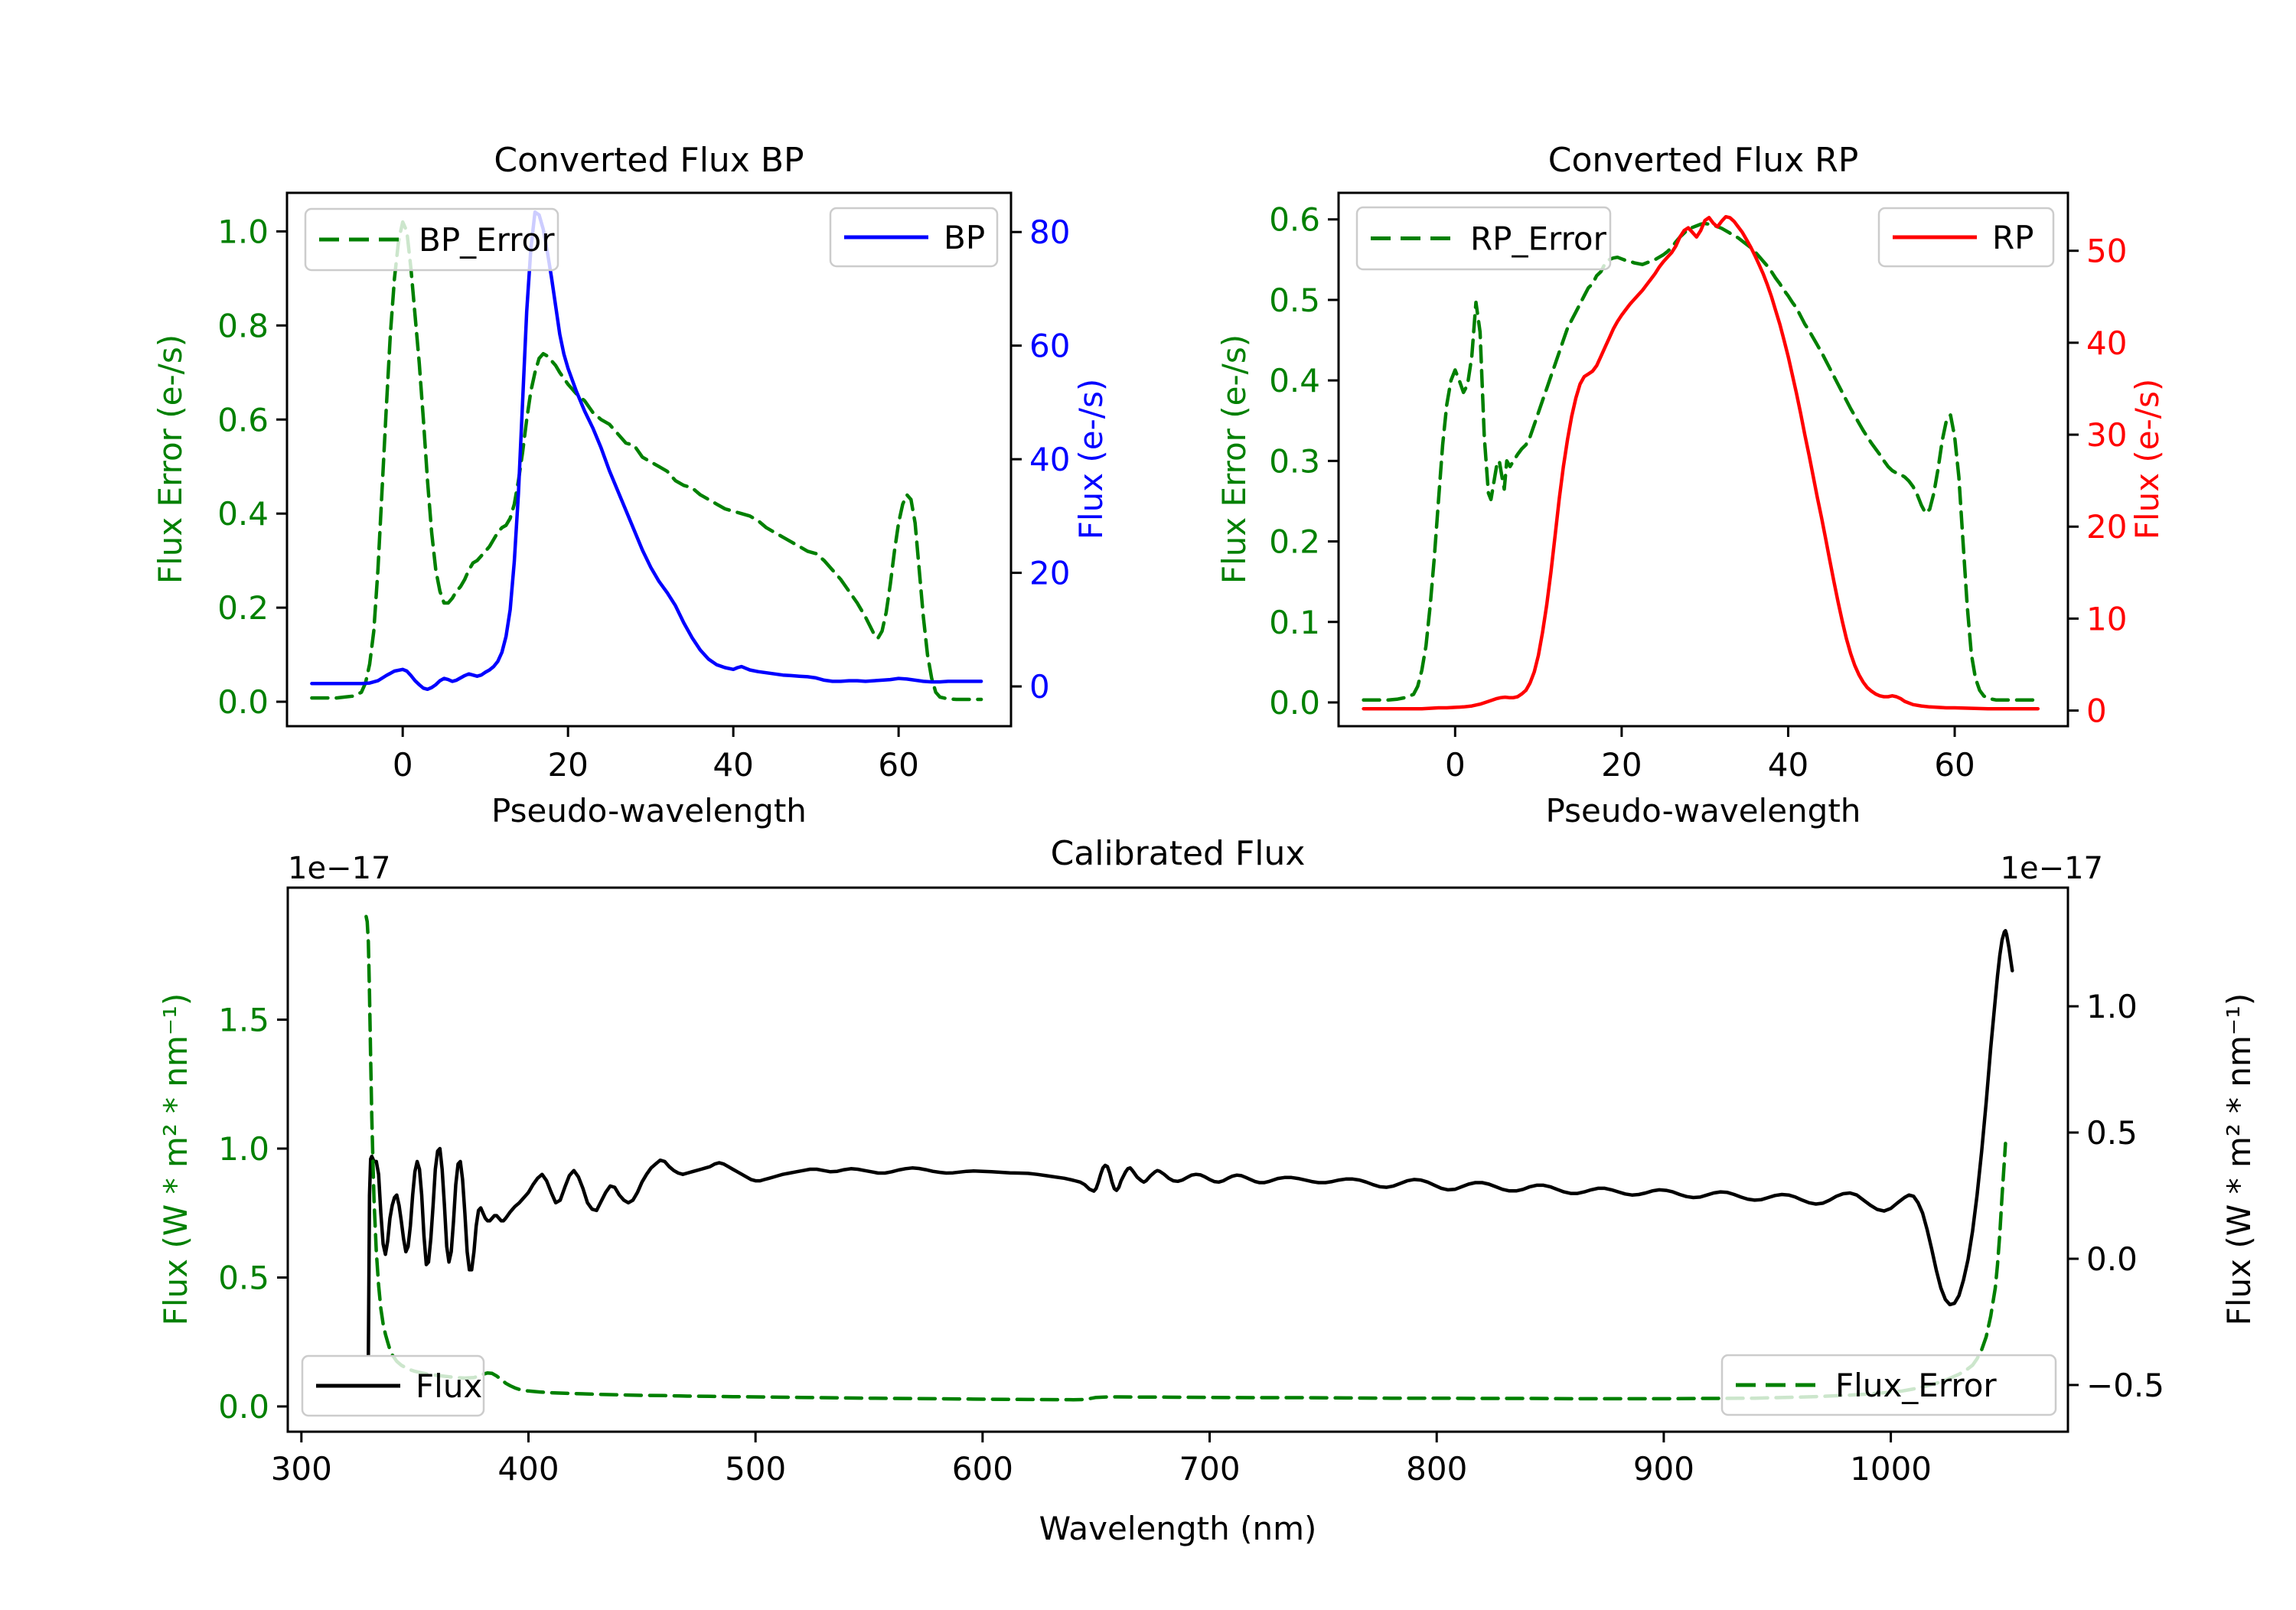  Describe the element at coordinates (170, 459) in the screenshot. I see `converted-flux-bp-ylabel-left: Flux Error (e-/s)` at that location.